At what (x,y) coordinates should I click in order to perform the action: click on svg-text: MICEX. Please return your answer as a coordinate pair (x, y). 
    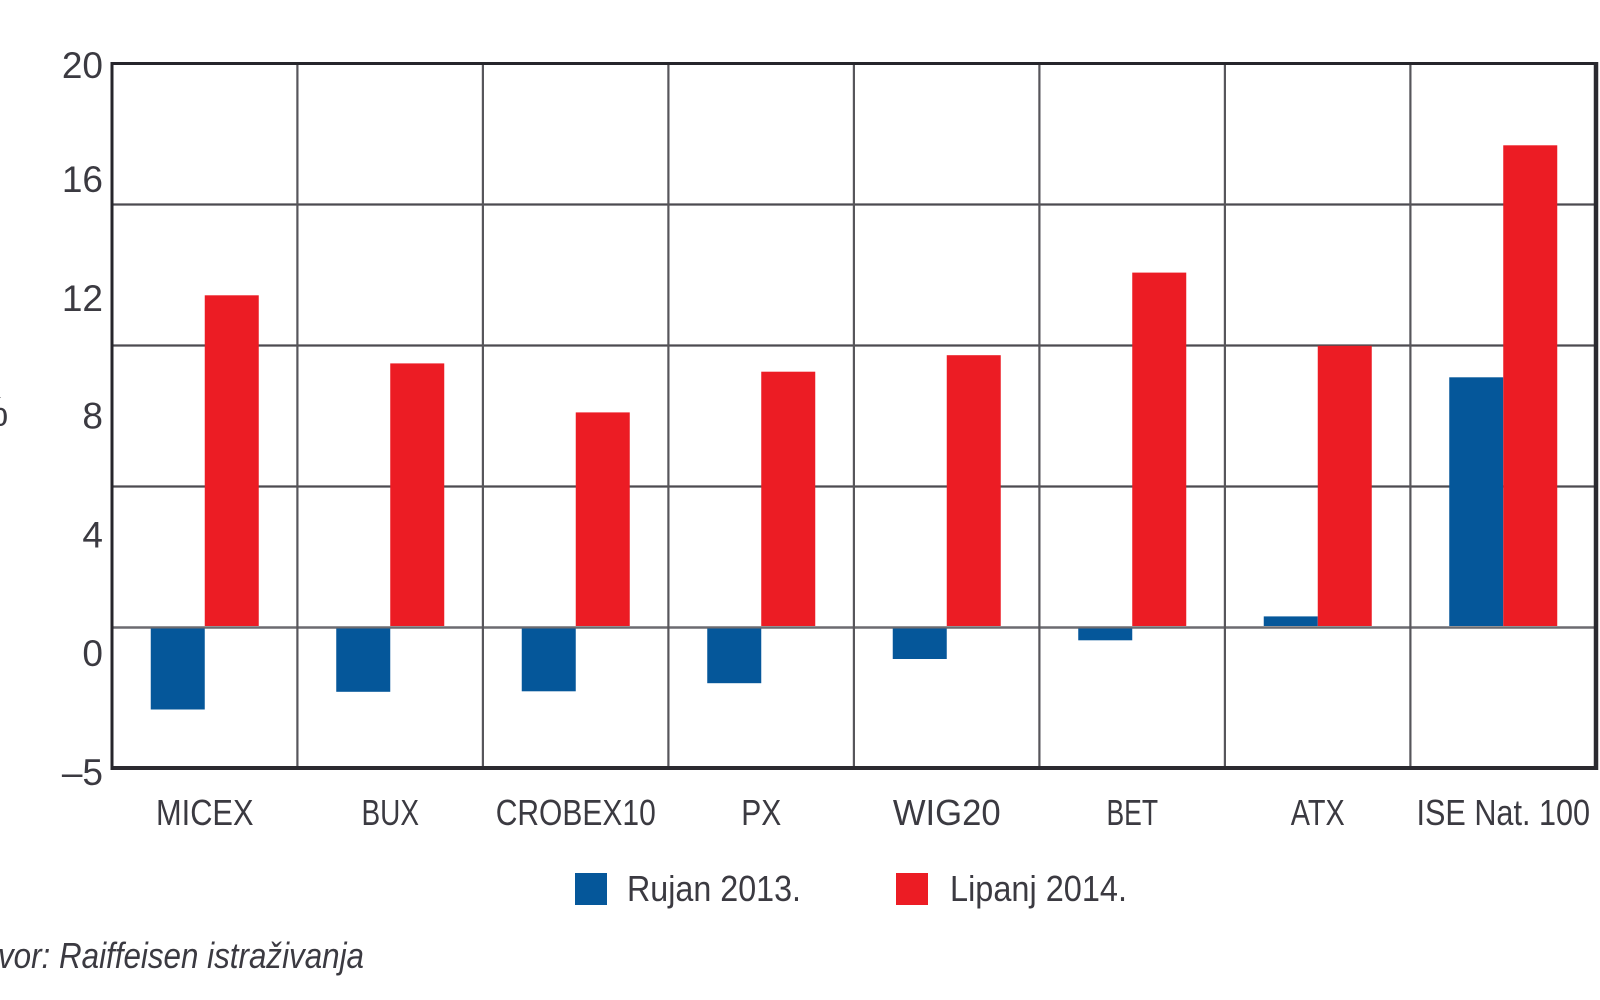
    Looking at the image, I should click on (205, 812).